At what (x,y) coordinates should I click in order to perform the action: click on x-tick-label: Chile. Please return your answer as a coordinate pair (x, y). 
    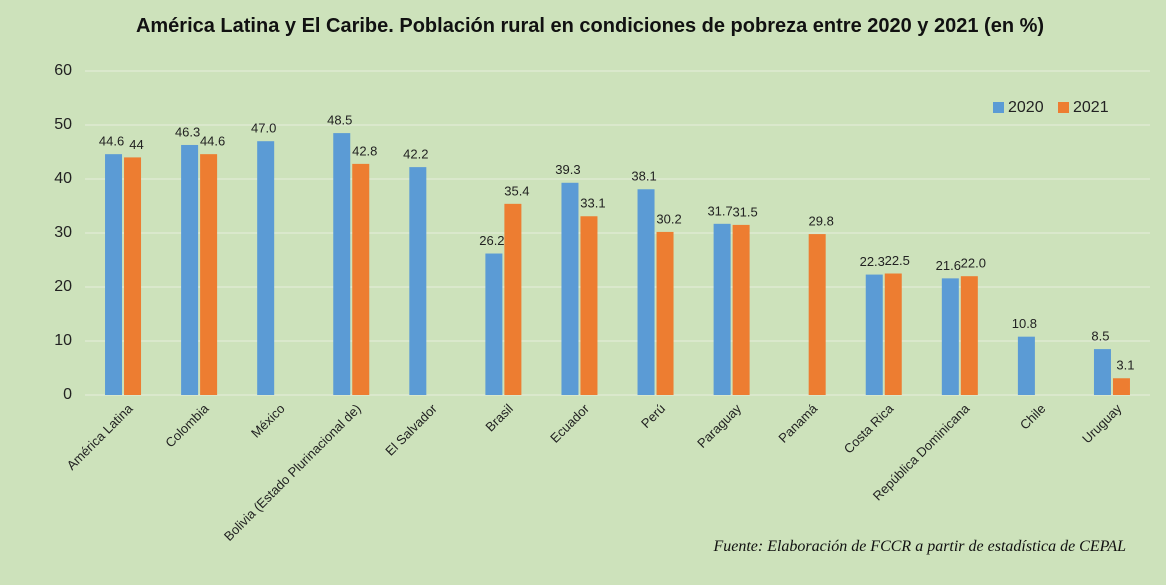
    Looking at the image, I should click on (1033, 417).